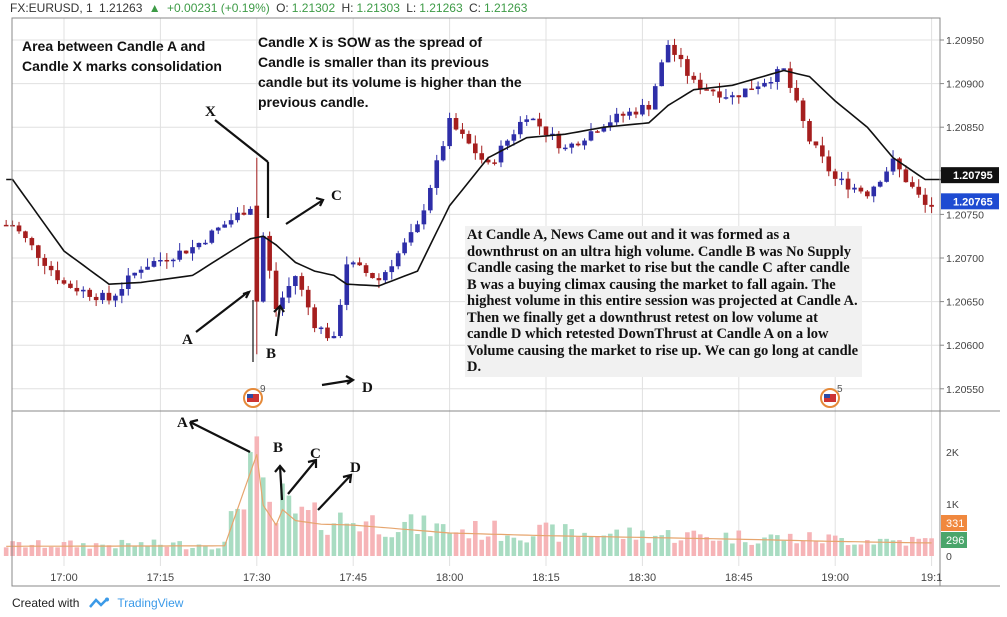  What do you see at coordinates (378, 8) in the screenshot?
I see `high-value: 1.21303` at bounding box center [378, 8].